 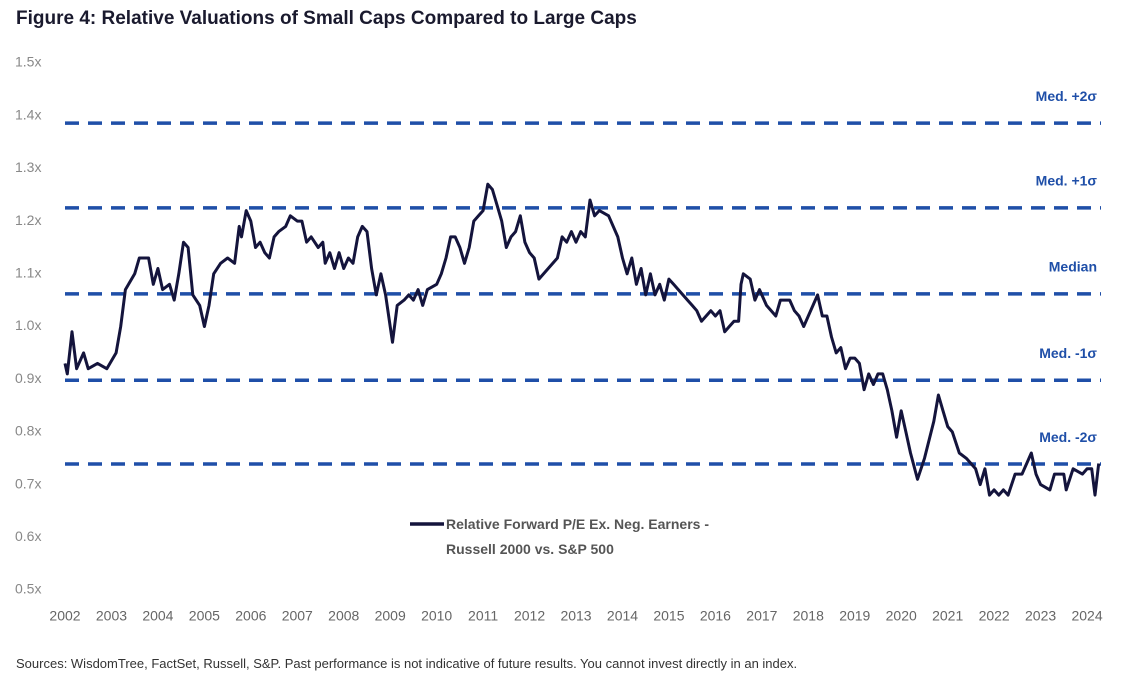 What do you see at coordinates (994, 616) in the screenshot?
I see `x-tick-label: 2022` at bounding box center [994, 616].